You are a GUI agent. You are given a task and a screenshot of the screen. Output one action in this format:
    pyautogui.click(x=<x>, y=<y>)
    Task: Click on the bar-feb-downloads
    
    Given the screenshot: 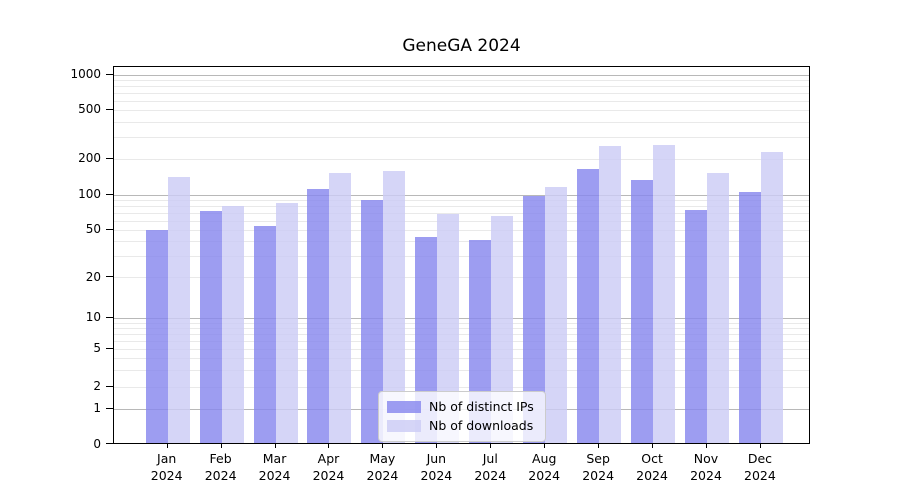 What is the action you would take?
    pyautogui.click(x=232, y=324)
    